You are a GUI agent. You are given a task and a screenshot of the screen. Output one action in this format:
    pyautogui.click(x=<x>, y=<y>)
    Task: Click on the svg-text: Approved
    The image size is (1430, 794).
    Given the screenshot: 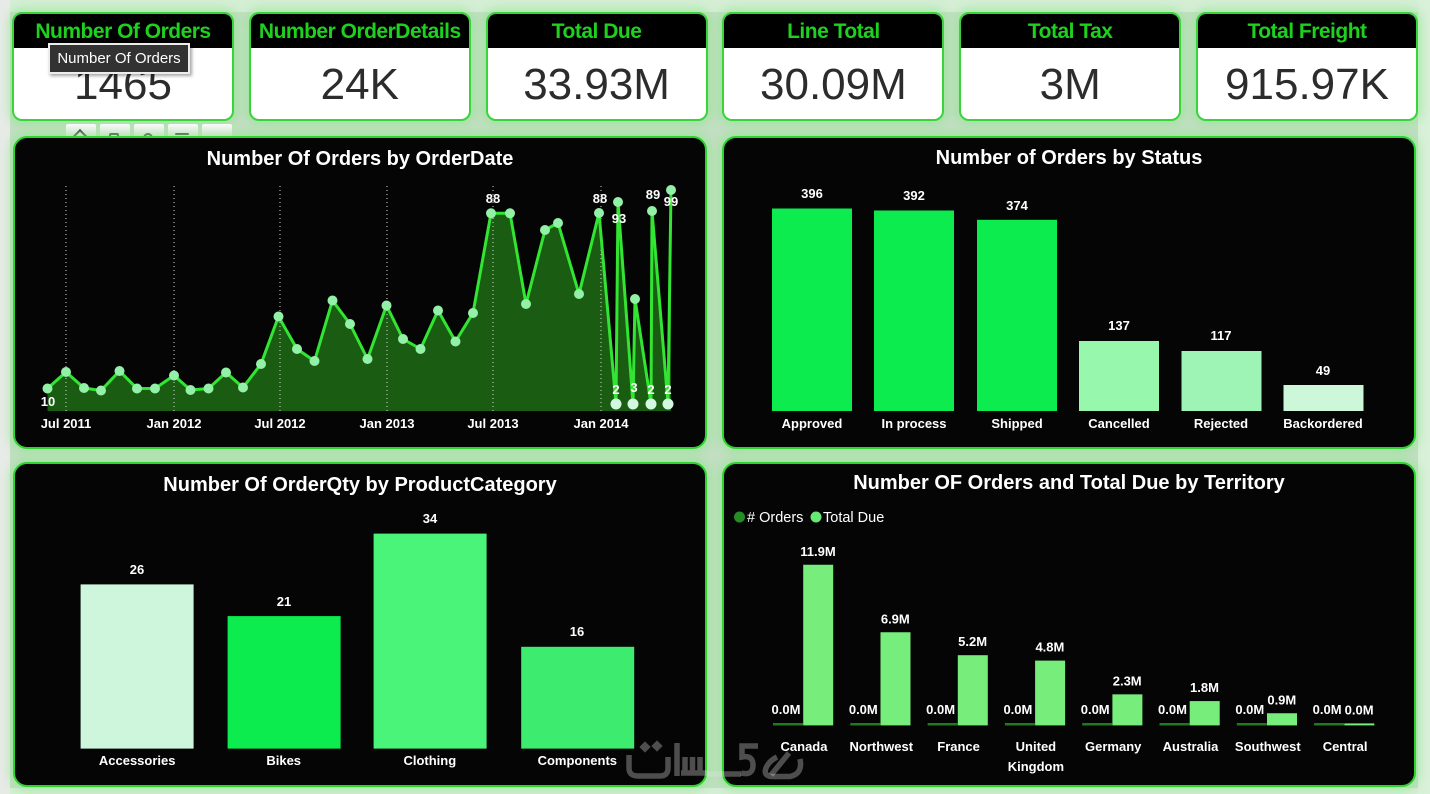 What is the action you would take?
    pyautogui.click(x=812, y=423)
    